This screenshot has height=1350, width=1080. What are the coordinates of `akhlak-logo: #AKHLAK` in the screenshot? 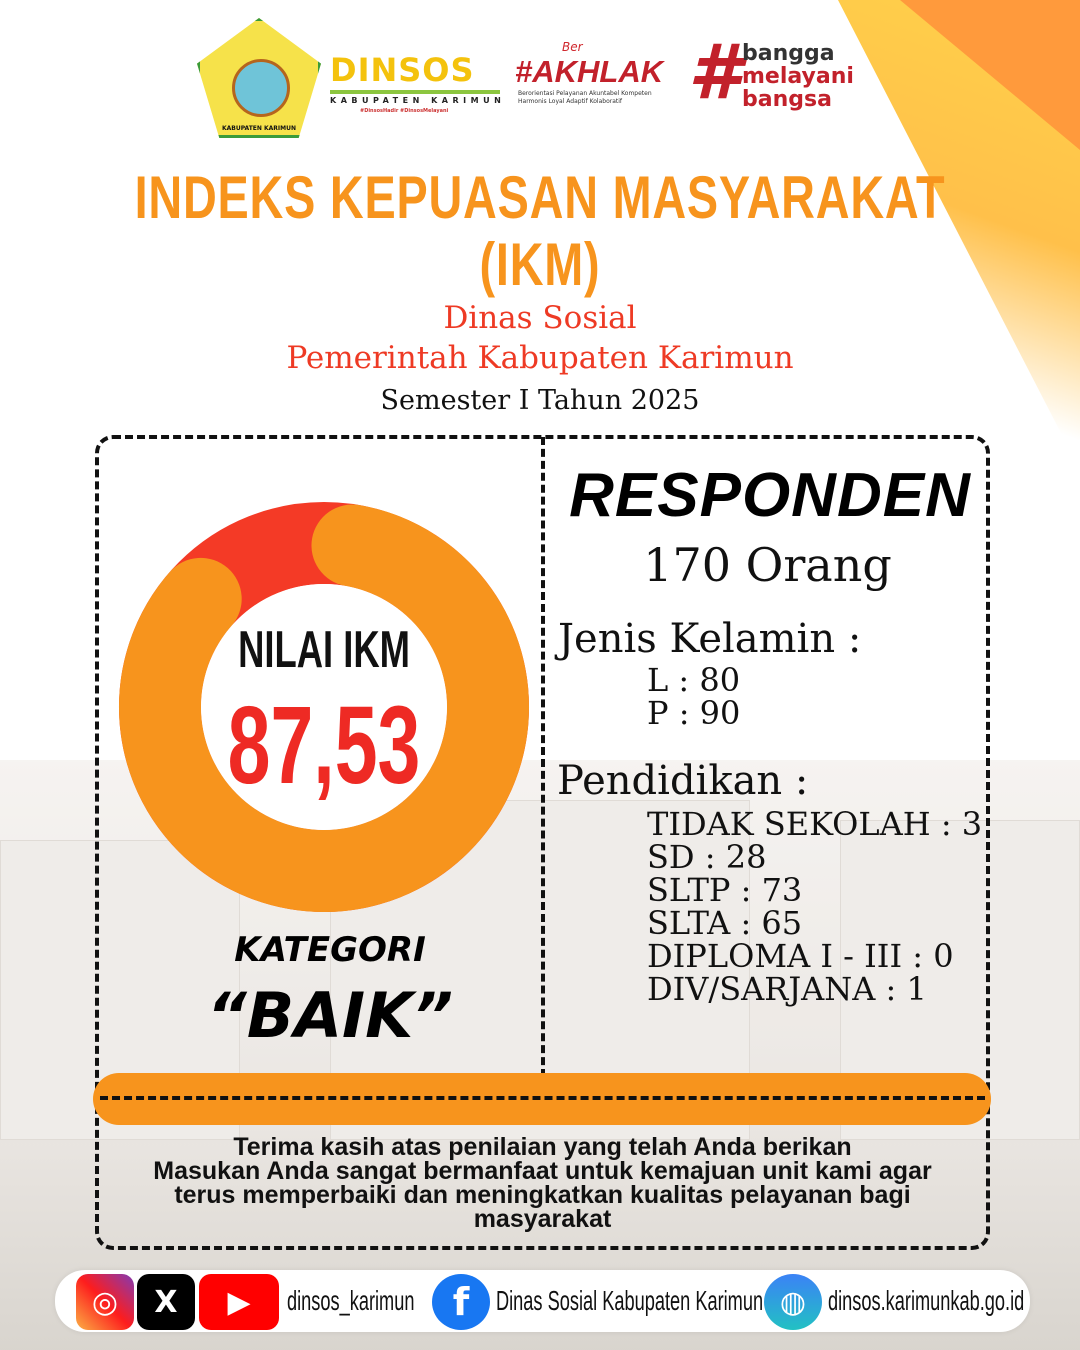 It's located at (589, 71).